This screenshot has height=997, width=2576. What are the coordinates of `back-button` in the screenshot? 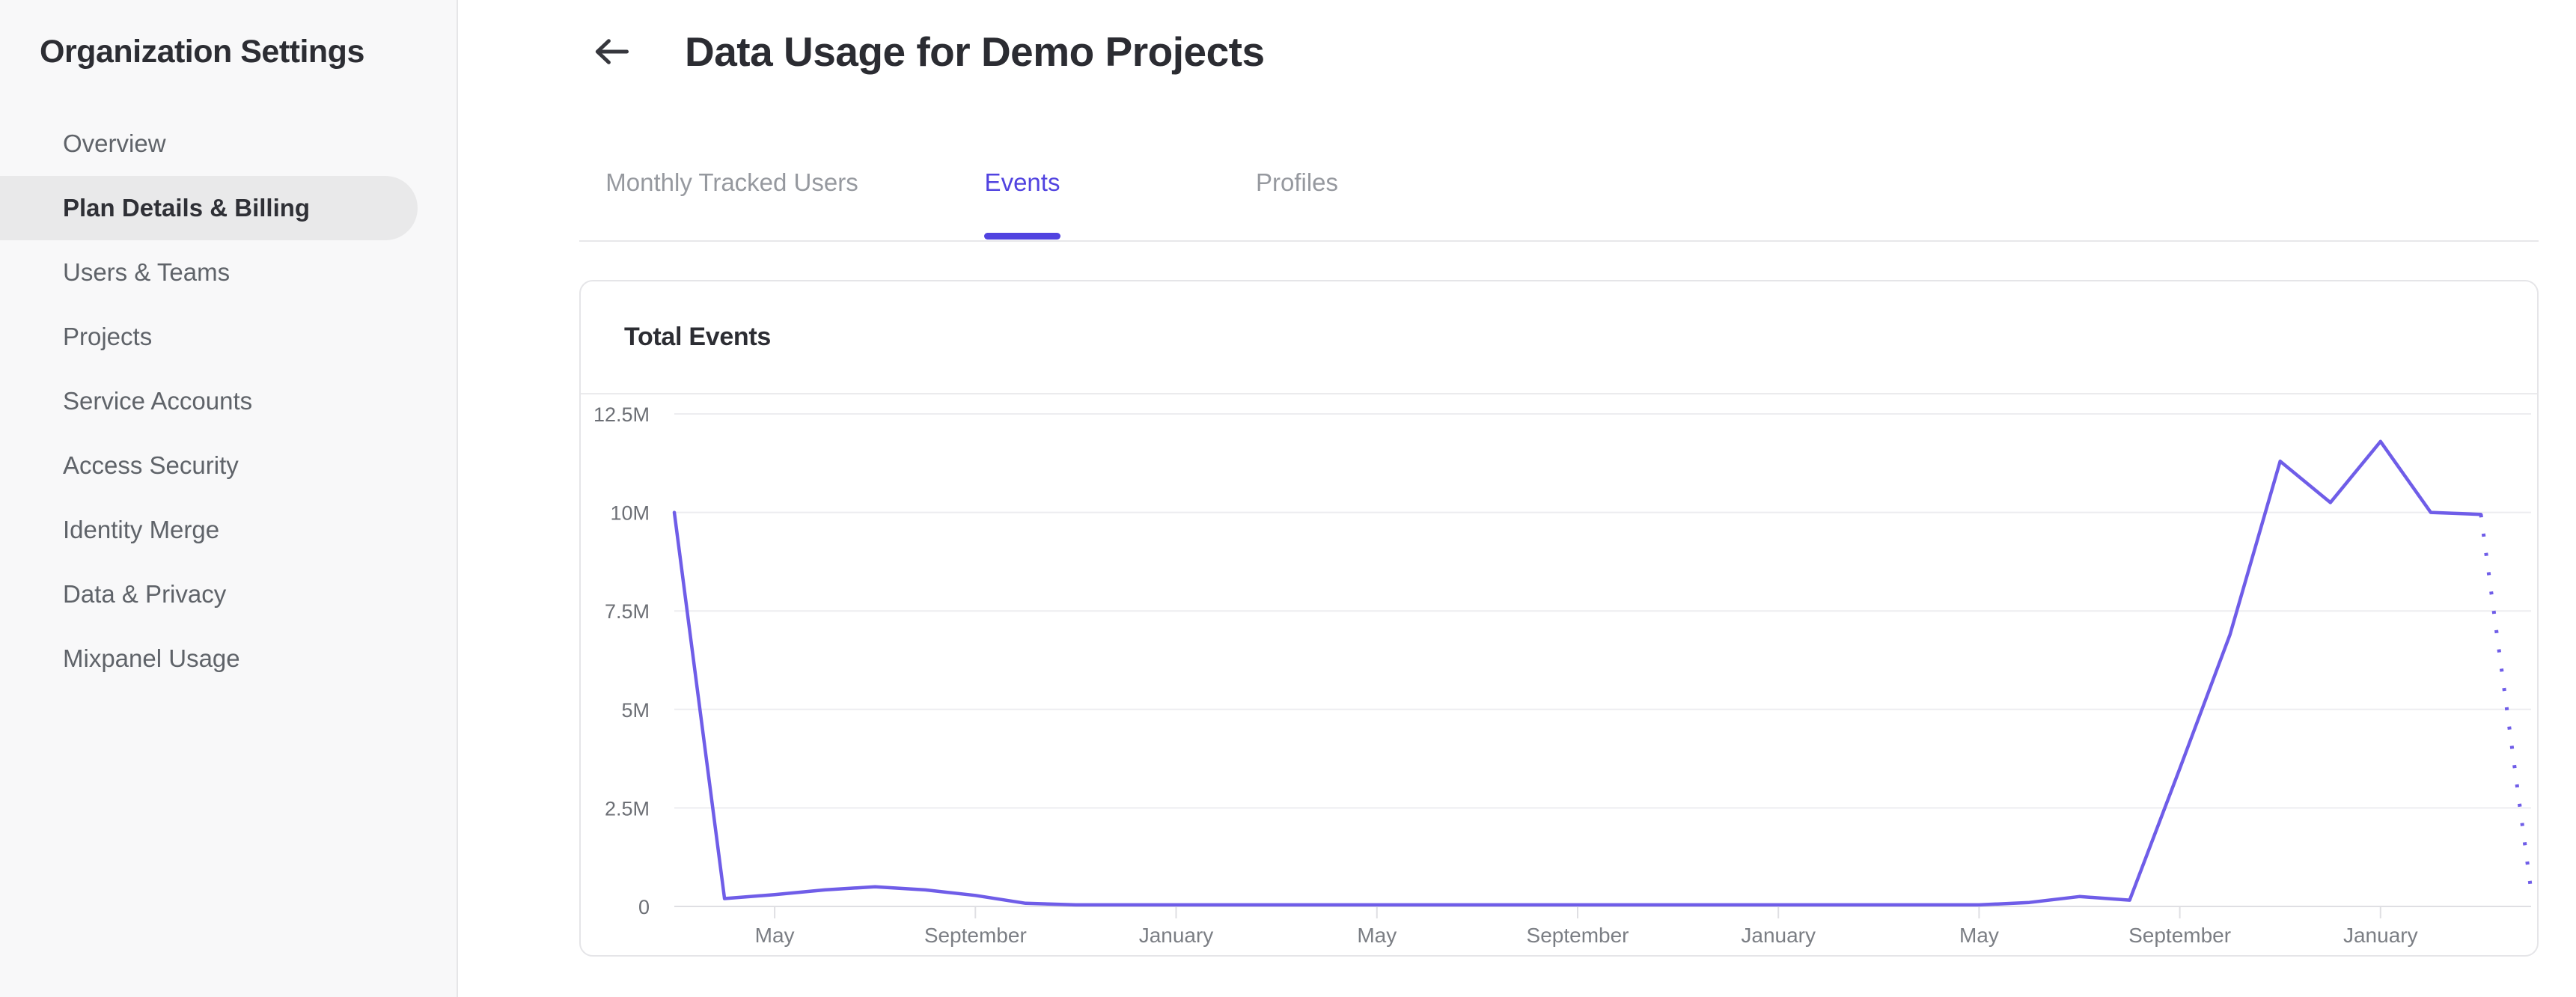 It's located at (611, 52).